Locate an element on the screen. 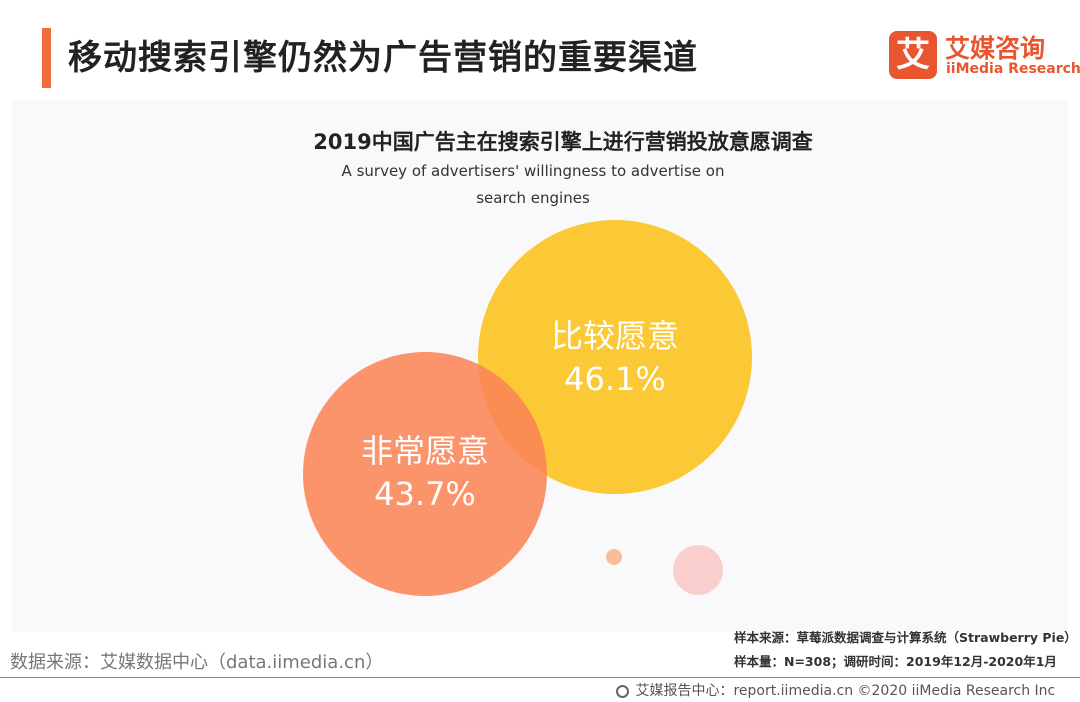  chart-title: 2019中国广告主在搜索引擎上进行营销投放意愿调查 is located at coordinates (563, 142).